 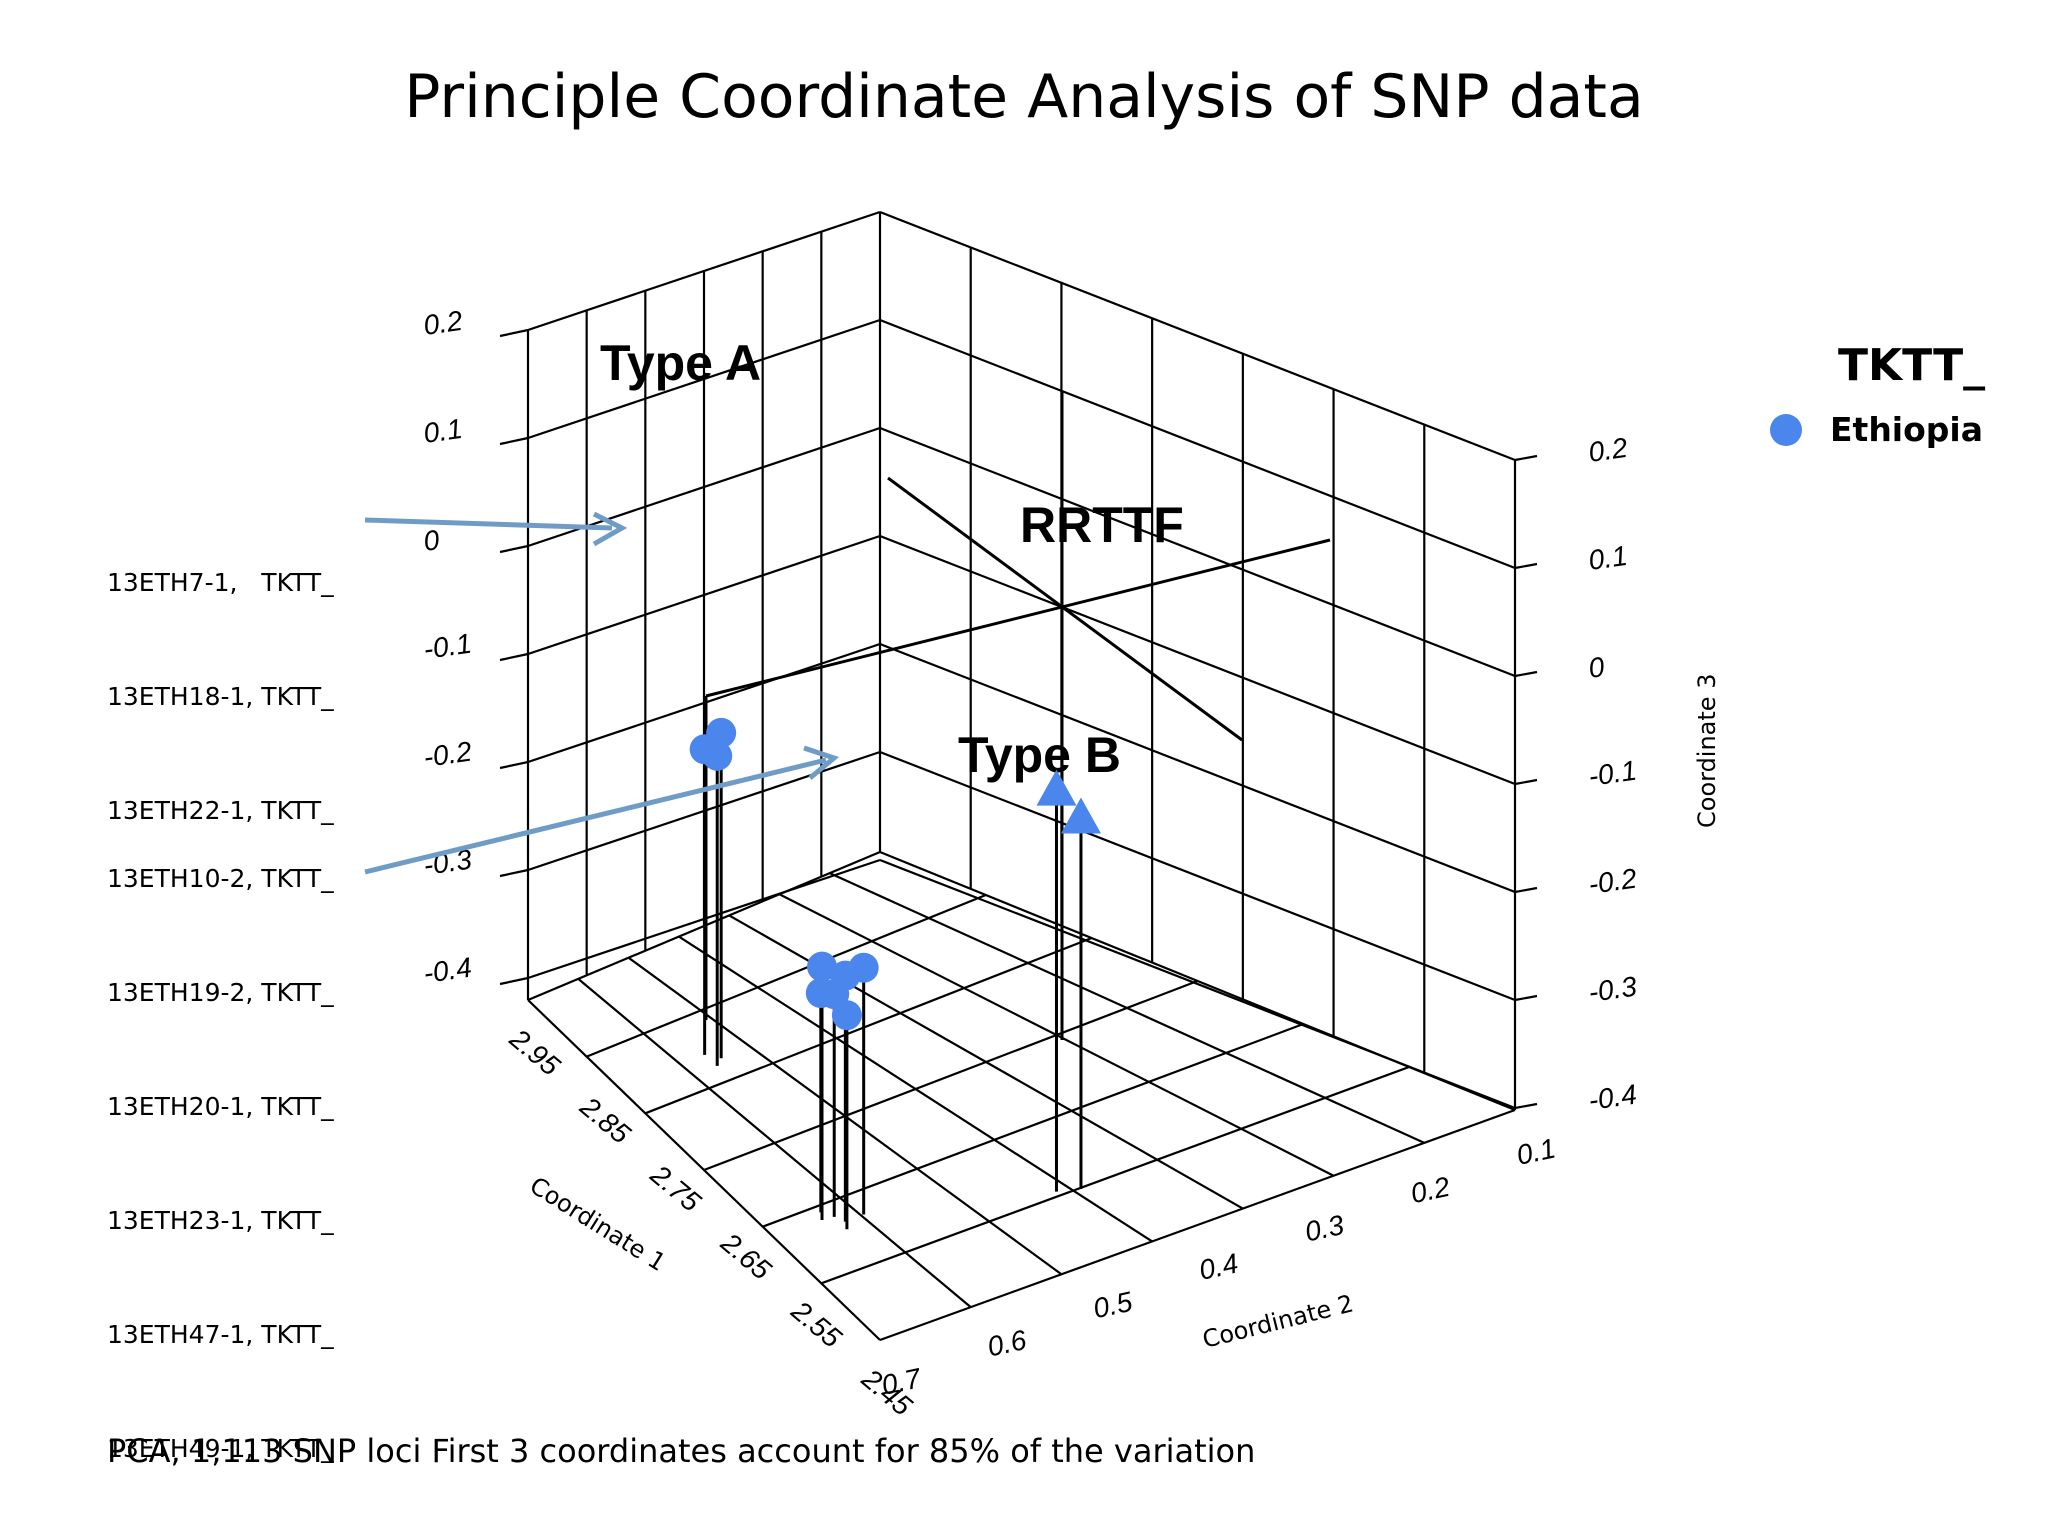 What do you see at coordinates (220, 878) in the screenshot?
I see `callout-item: 13ETH10-2, TKTT_` at bounding box center [220, 878].